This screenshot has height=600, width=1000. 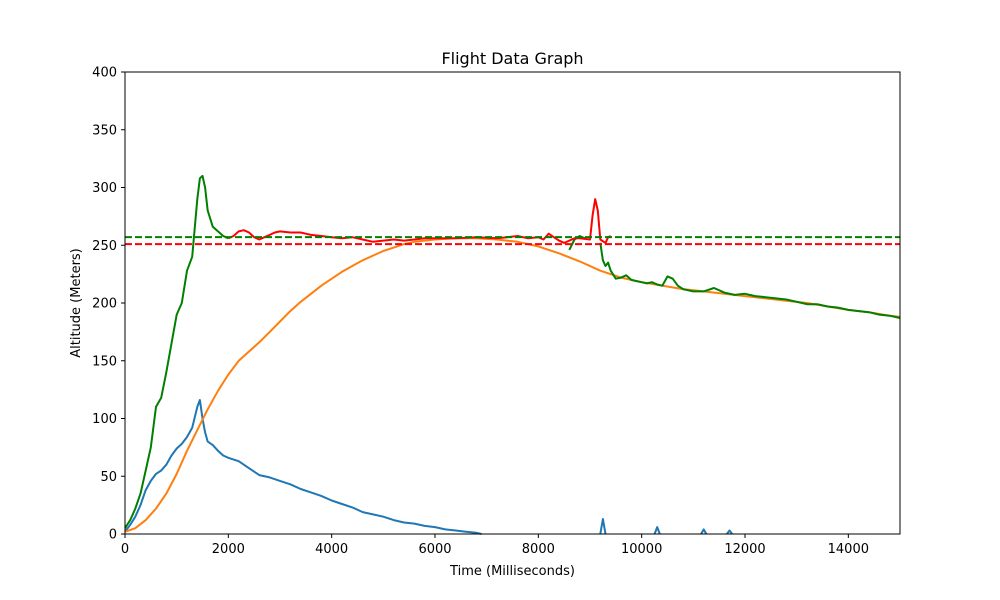 What do you see at coordinates (104, 246) in the screenshot?
I see `y-tick-label: 250` at bounding box center [104, 246].